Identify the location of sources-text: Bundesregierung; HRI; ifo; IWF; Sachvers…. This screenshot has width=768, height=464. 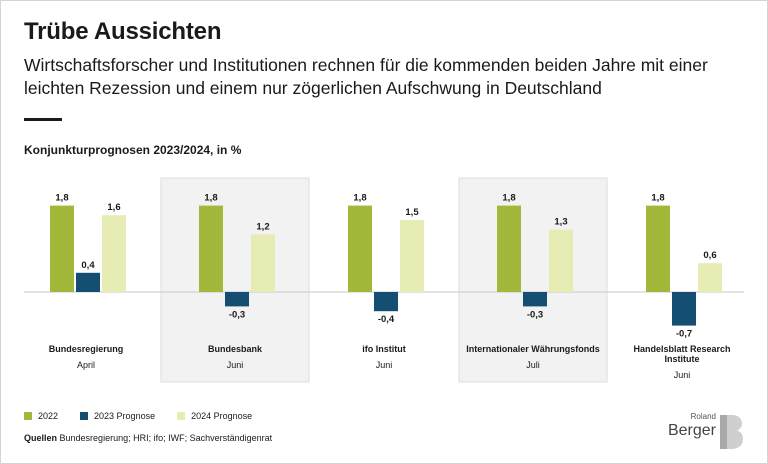
(166, 438).